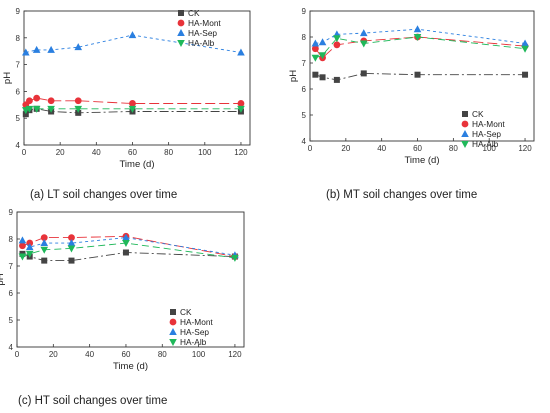 Image resolution: width=550 pixels, height=413 pixels. Describe the element at coordinates (202, 33) in the screenshot. I see `legend-label-ha-sep: HA-Sep` at that location.